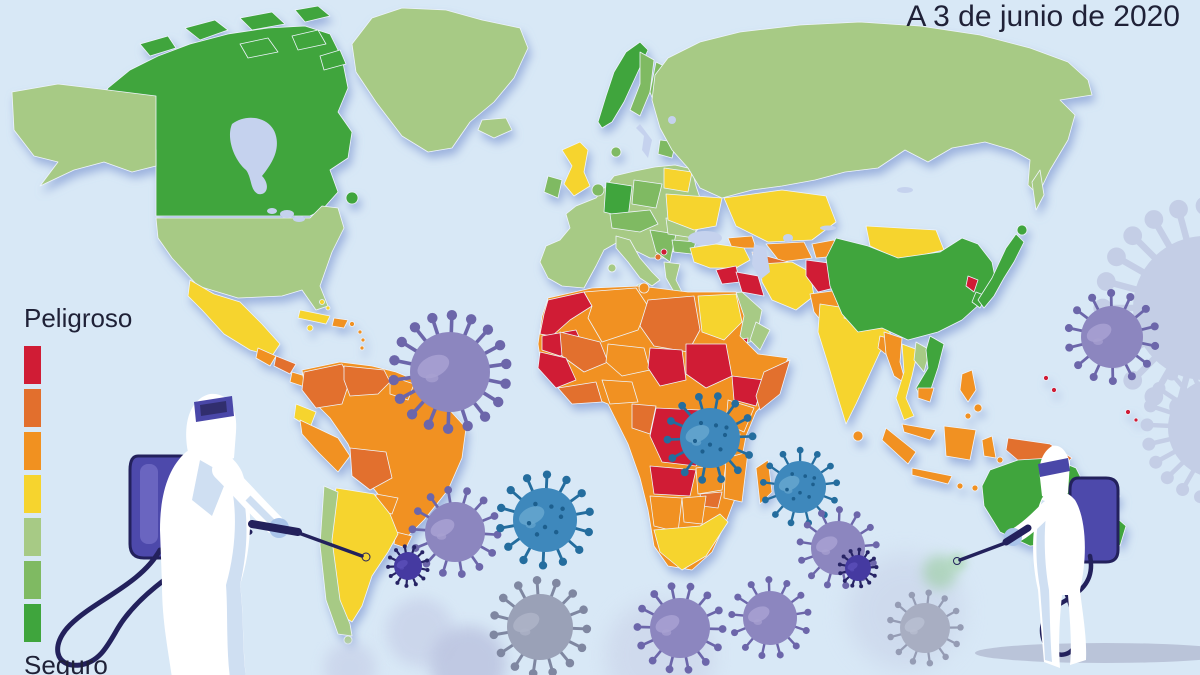 The image size is (1200, 675). I want to click on legend-swatch-riesgo-medio, so click(32, 493).